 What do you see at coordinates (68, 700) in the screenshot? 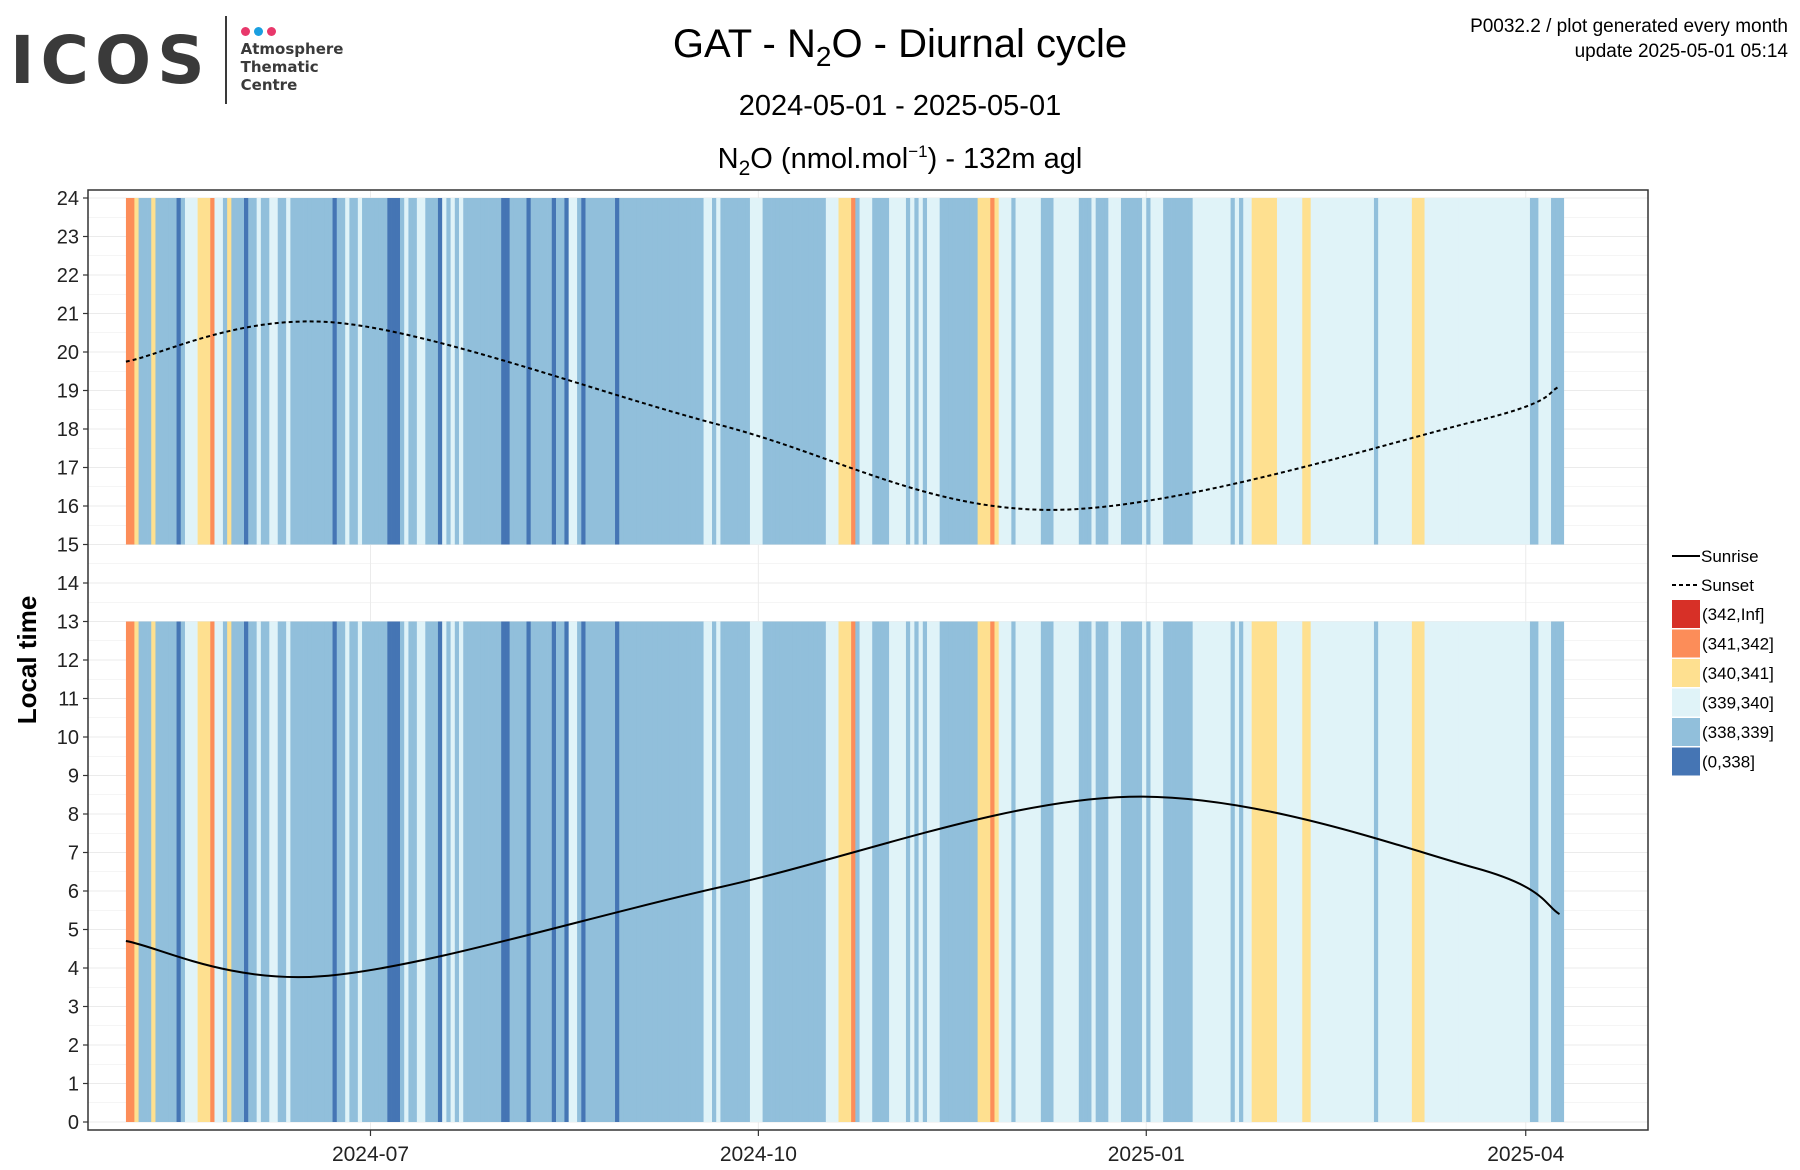
I see `y-tick-label: 11` at bounding box center [68, 700].